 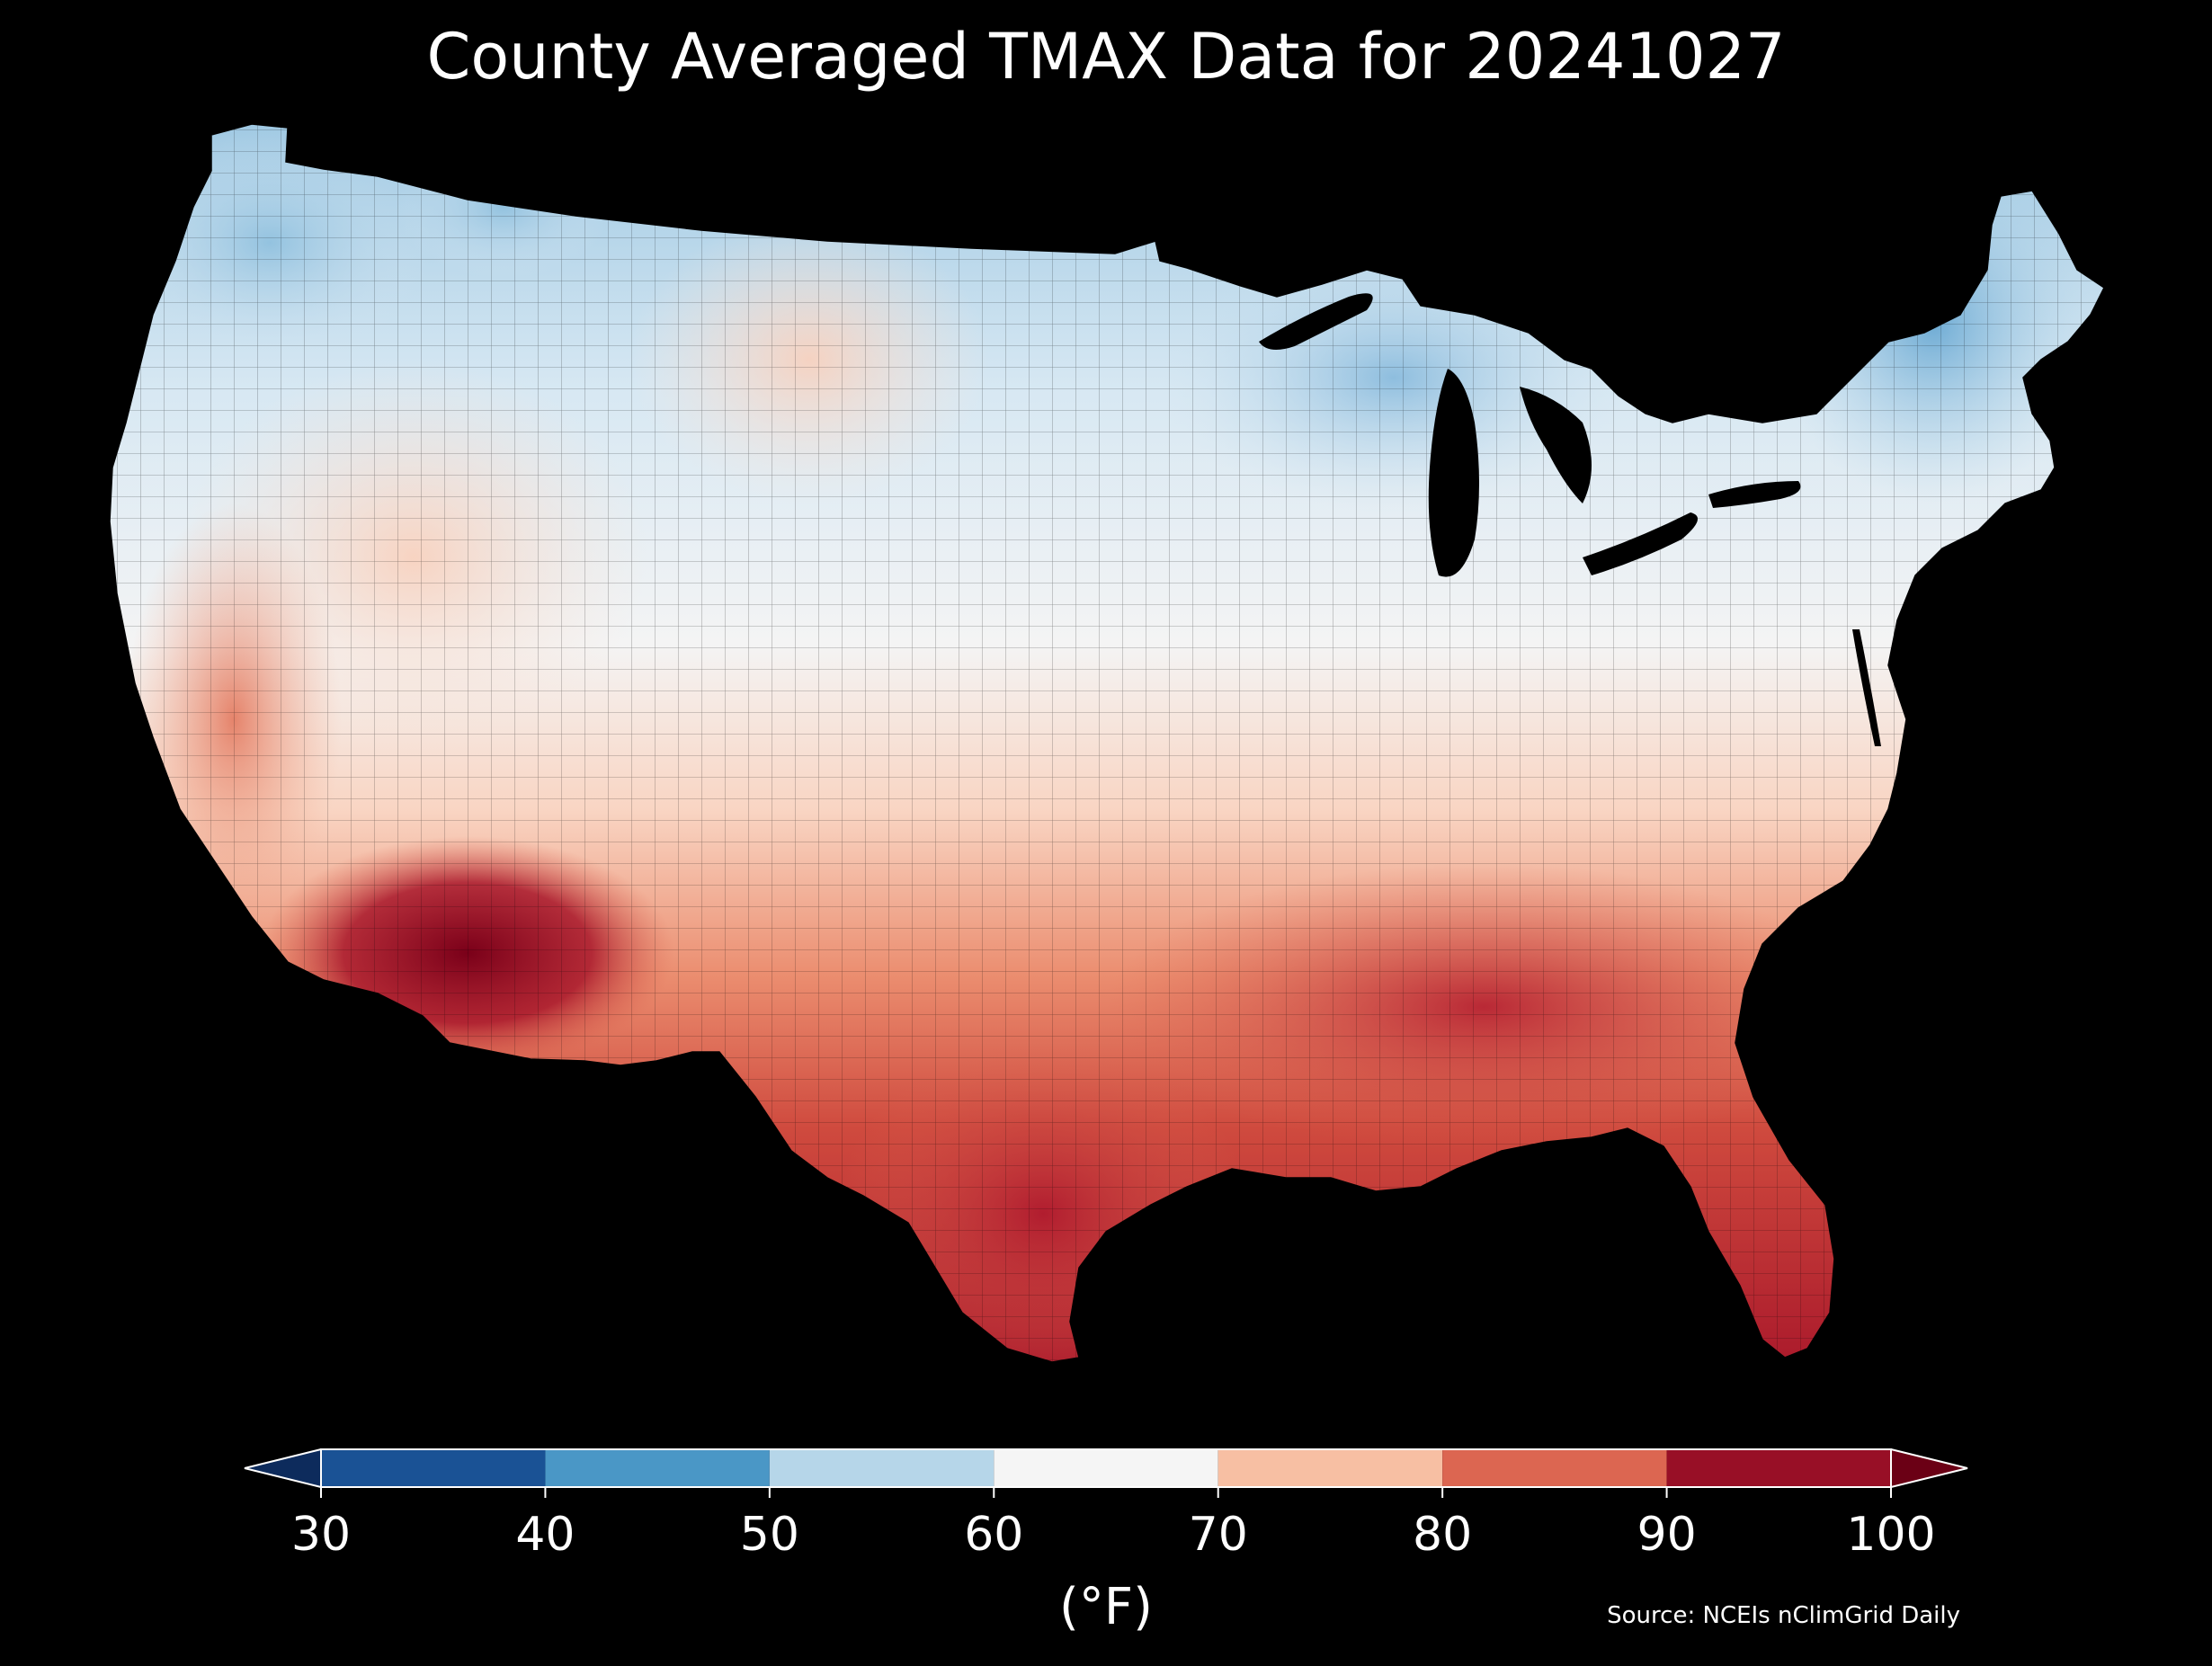 I want to click on lake-huron, so click(x=1556, y=445).